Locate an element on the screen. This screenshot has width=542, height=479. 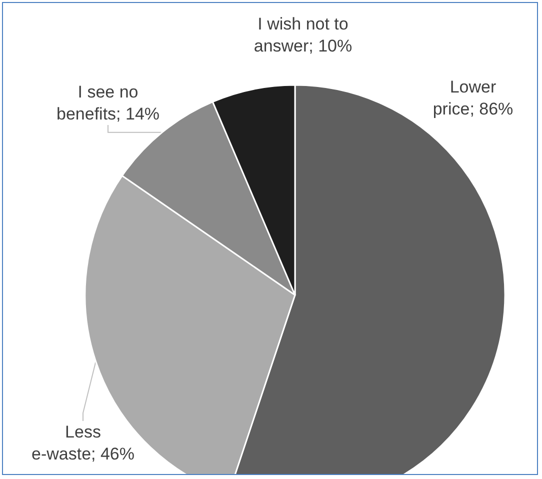
slice-label: Lower price; 86% is located at coordinates (473, 98).